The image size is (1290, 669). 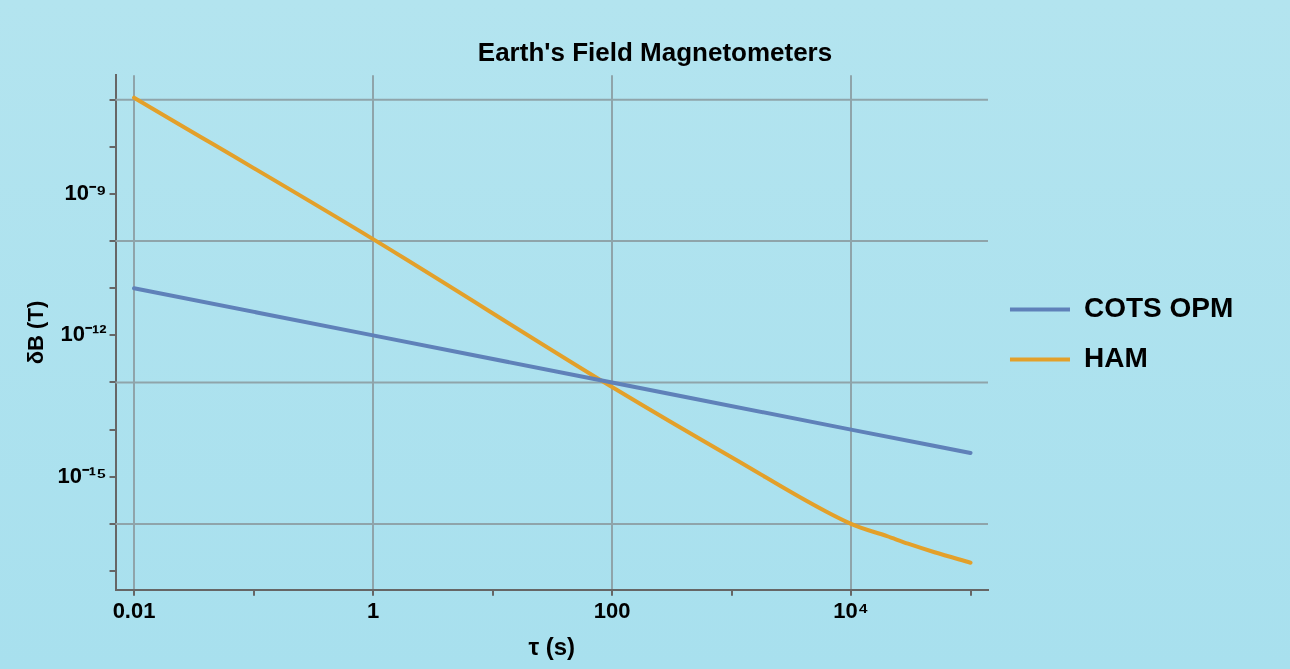 I want to click on y-axis-title: δB (T), so click(x=36, y=332).